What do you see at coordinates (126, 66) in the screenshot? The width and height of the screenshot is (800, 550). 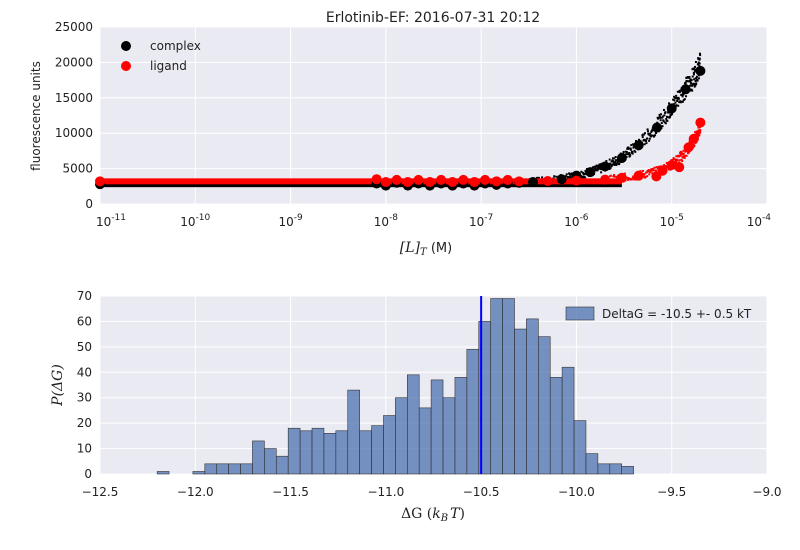 I see `legend-marker-ligand` at bounding box center [126, 66].